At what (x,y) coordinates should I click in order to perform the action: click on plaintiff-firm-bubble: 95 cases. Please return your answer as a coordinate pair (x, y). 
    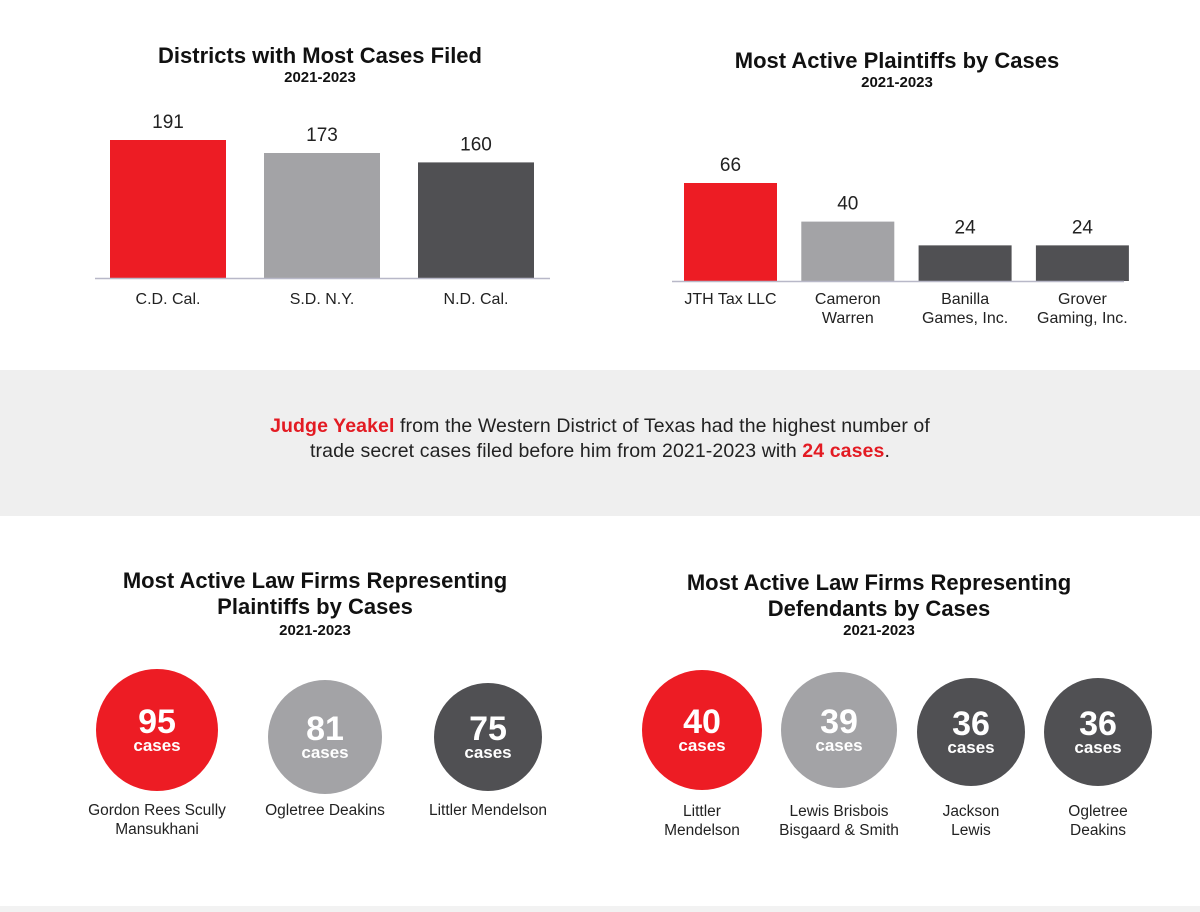
    Looking at the image, I should click on (157, 730).